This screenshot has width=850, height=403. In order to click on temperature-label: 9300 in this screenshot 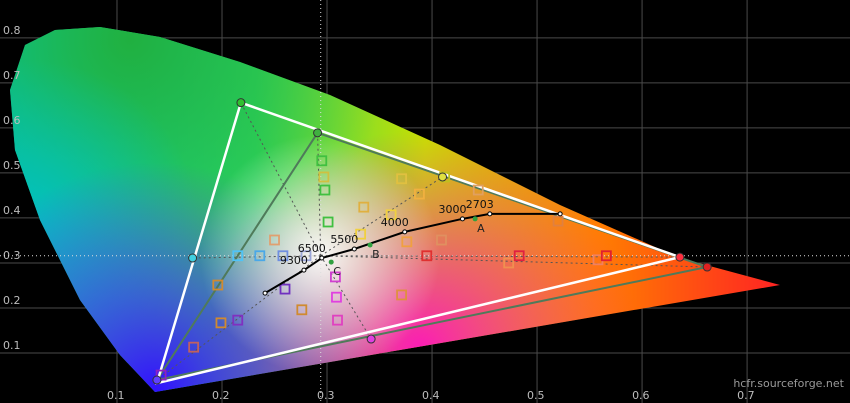, I will do `click(294, 260)`.